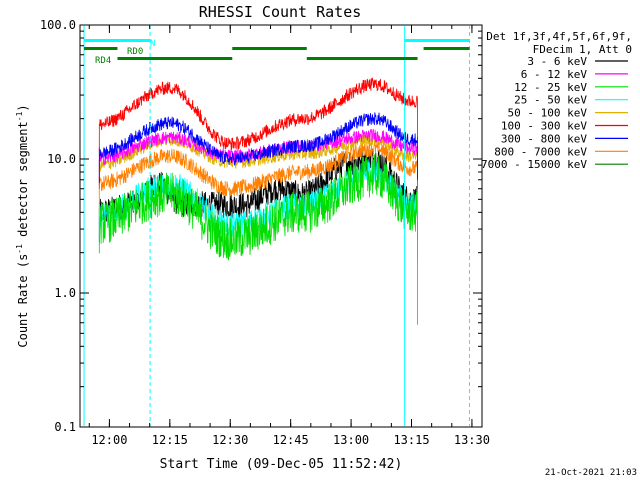 Image resolution: width=640 pixels, height=480 pixels. Describe the element at coordinates (230, 440) in the screenshot. I see `x-tick-label: 12:30` at that location.